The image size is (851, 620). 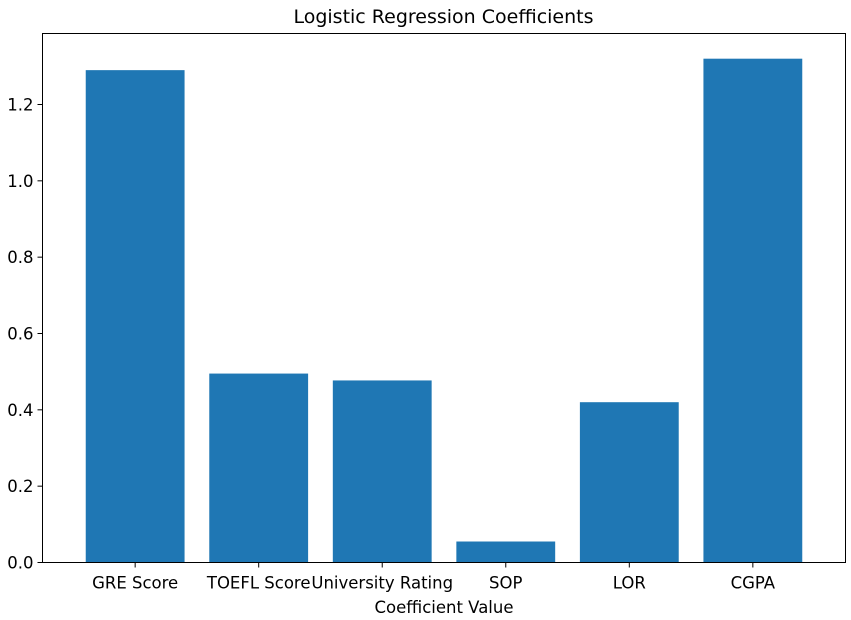 I want to click on x-tick-label: LOR, so click(x=629, y=583).